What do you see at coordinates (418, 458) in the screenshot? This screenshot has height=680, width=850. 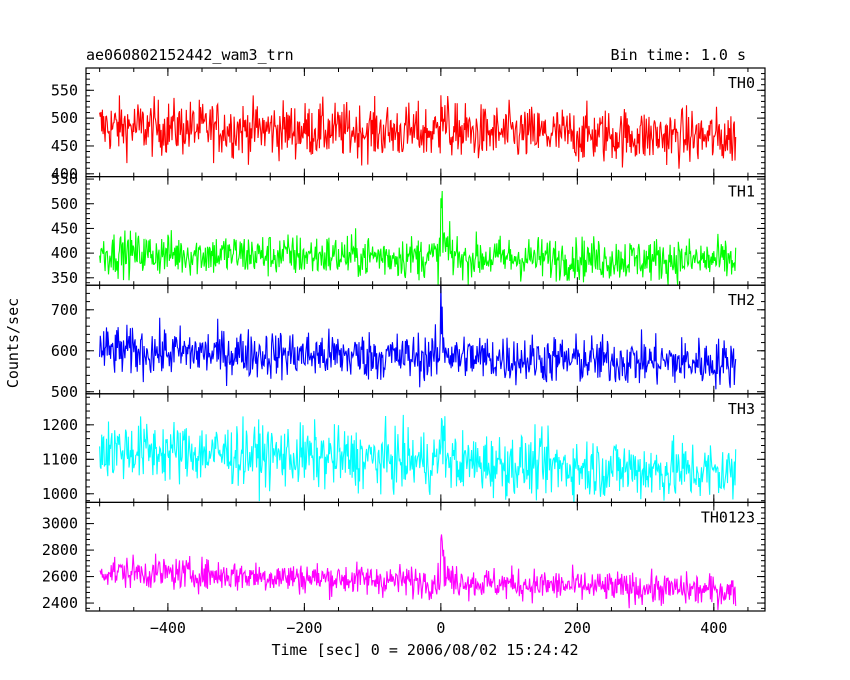 I see `series-line-th3` at bounding box center [418, 458].